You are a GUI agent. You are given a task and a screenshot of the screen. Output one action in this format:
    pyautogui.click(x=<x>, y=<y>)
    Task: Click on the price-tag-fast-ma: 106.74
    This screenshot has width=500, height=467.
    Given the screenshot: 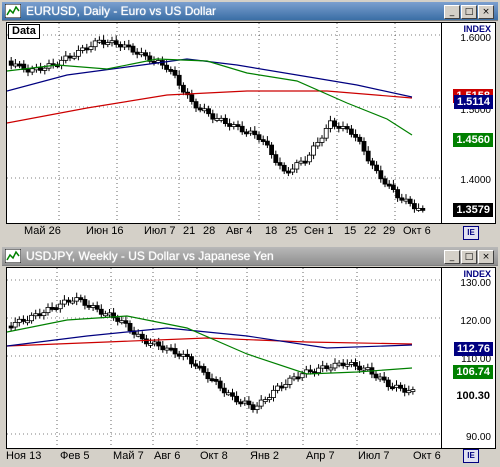 What is the action you would take?
    pyautogui.click(x=473, y=372)
    